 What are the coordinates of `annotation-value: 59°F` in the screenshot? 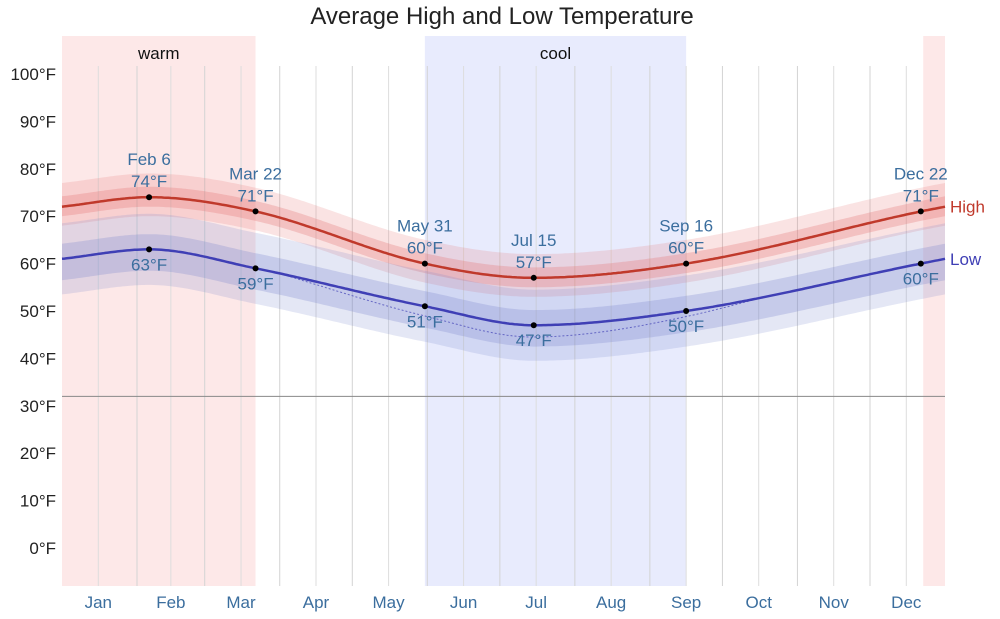 It's located at (255, 283).